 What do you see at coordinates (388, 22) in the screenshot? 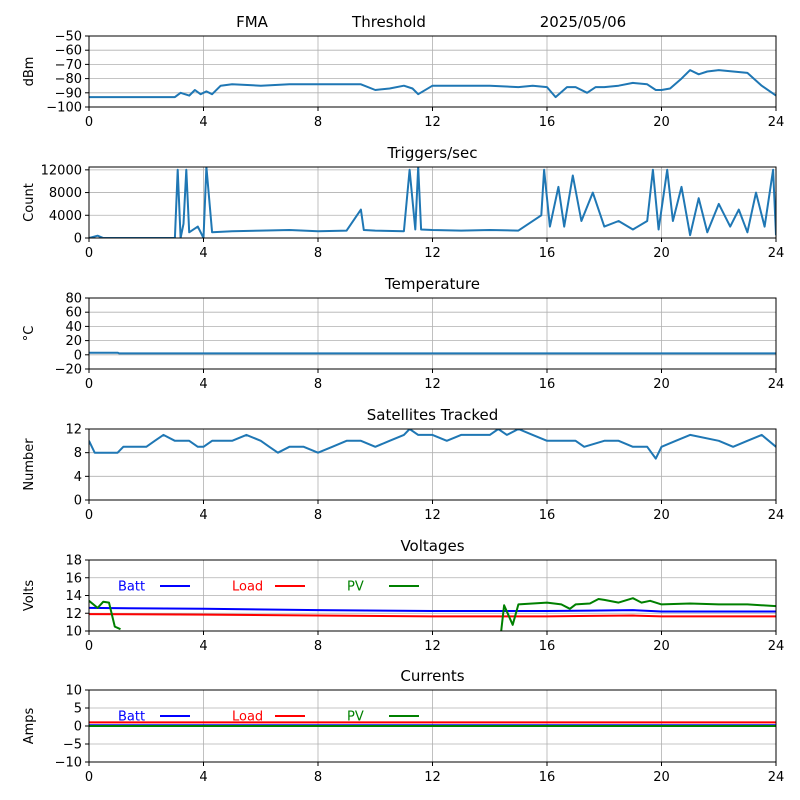
I see `header-middle: Threshold` at bounding box center [388, 22].